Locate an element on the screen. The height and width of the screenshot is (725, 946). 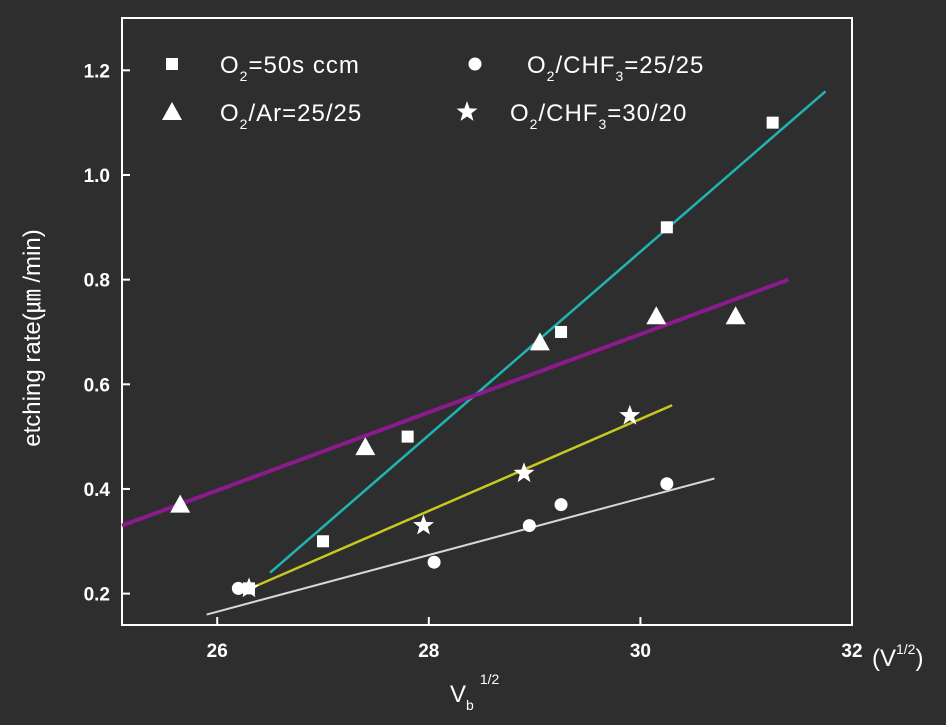
x-axis-unit-close: ) is located at coordinates (919, 658).